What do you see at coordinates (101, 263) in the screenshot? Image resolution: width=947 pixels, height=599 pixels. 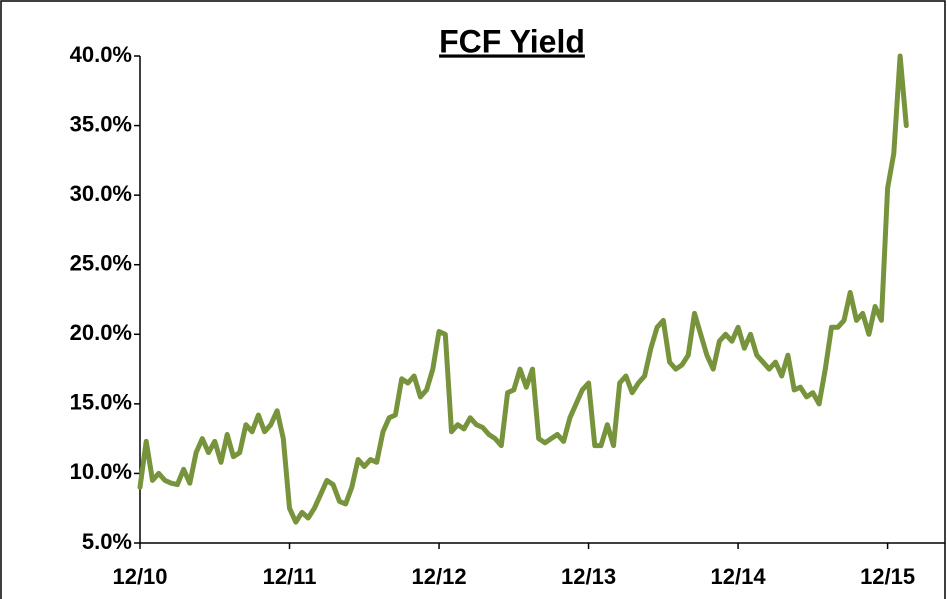 I see `y-tick-label: 25.0%` at bounding box center [101, 263].